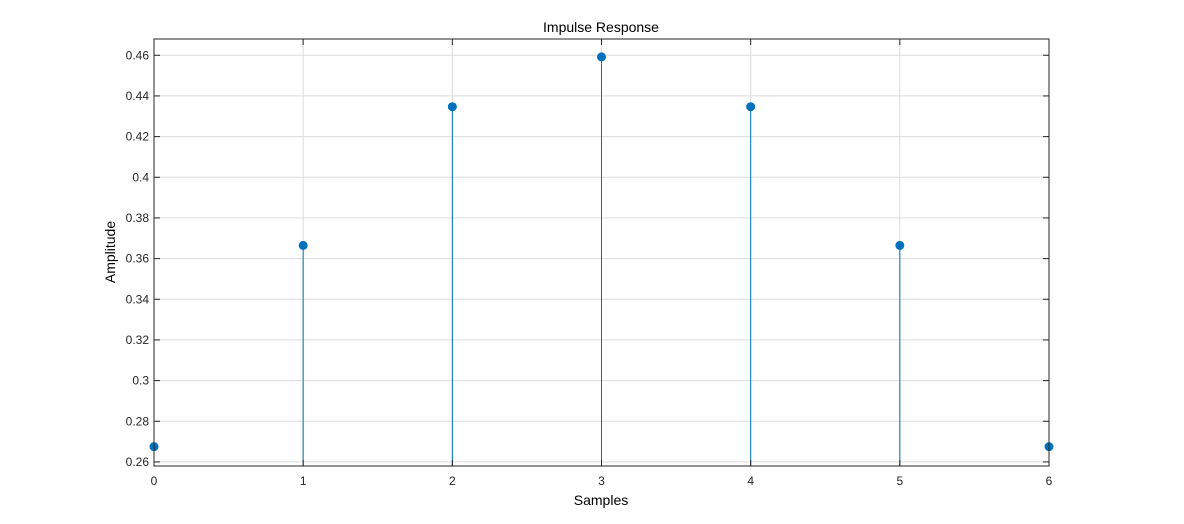 This screenshot has width=1184, height=524. What do you see at coordinates (138, 218) in the screenshot?
I see `y-tick-label: 0.38` at bounding box center [138, 218].